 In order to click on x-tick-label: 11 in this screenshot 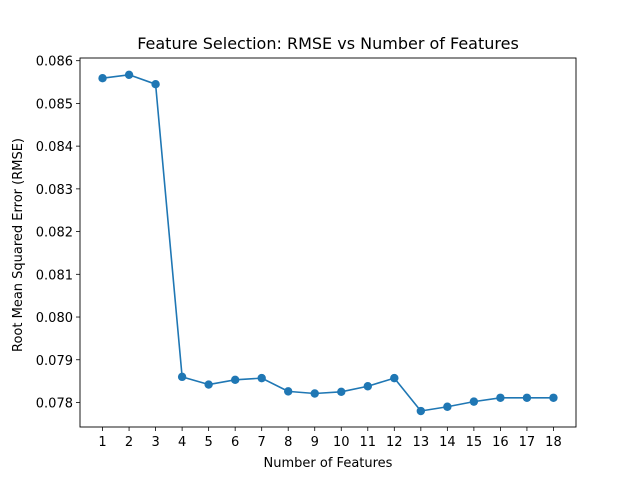, I will do `click(368, 442)`.